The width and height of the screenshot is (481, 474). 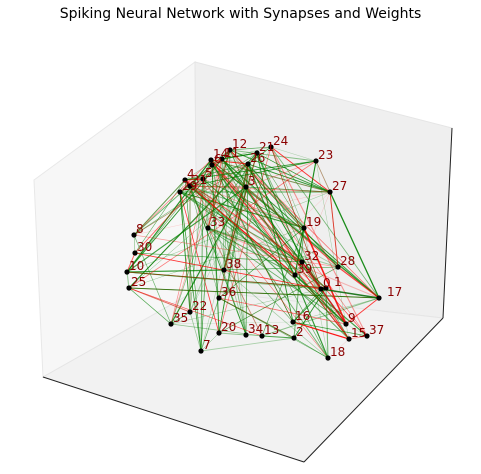 I want to click on neuron-label: 27, so click(x=339, y=186).